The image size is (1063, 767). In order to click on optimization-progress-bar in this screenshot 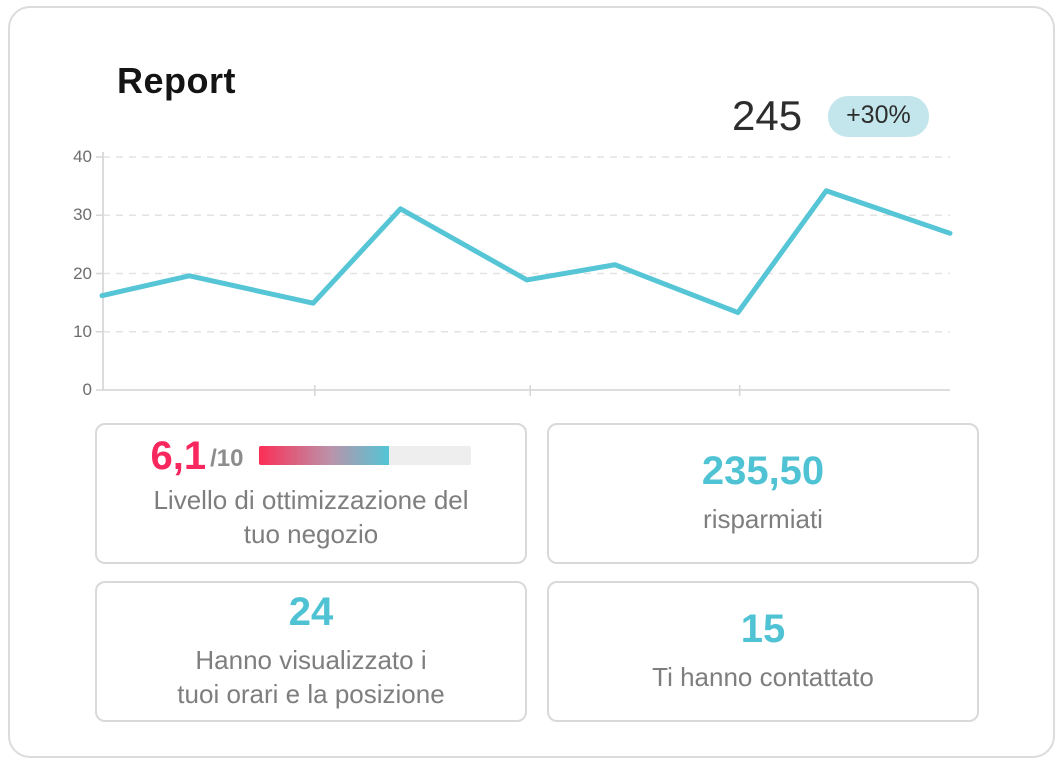, I will do `click(365, 456)`.